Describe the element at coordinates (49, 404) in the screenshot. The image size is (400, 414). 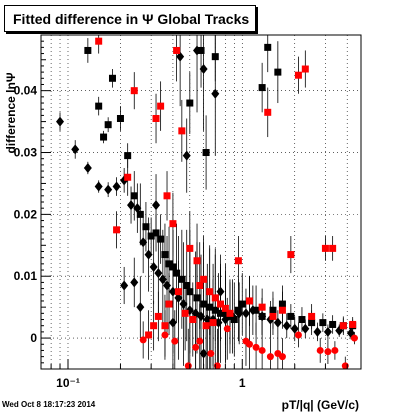
I see `timestamp: Wed Oct 8 18:17:23 2014` at that location.